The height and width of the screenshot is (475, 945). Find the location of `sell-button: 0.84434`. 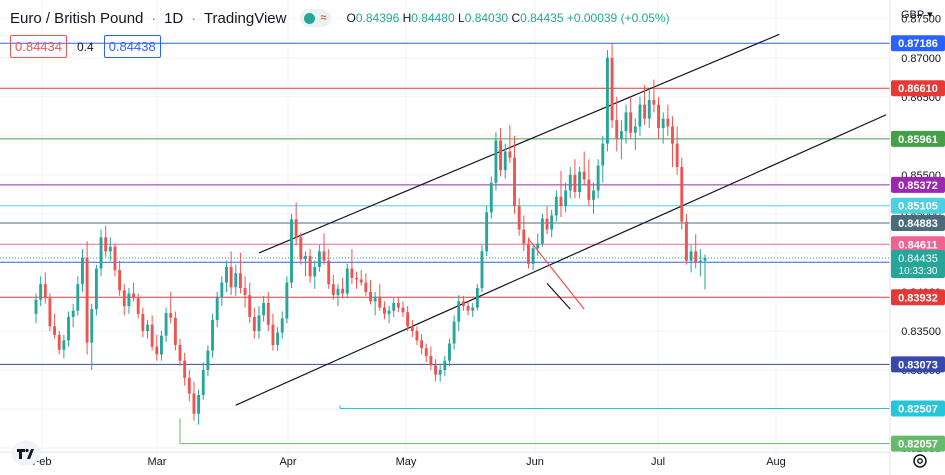

sell-button: 0.84434 is located at coordinates (38, 46).